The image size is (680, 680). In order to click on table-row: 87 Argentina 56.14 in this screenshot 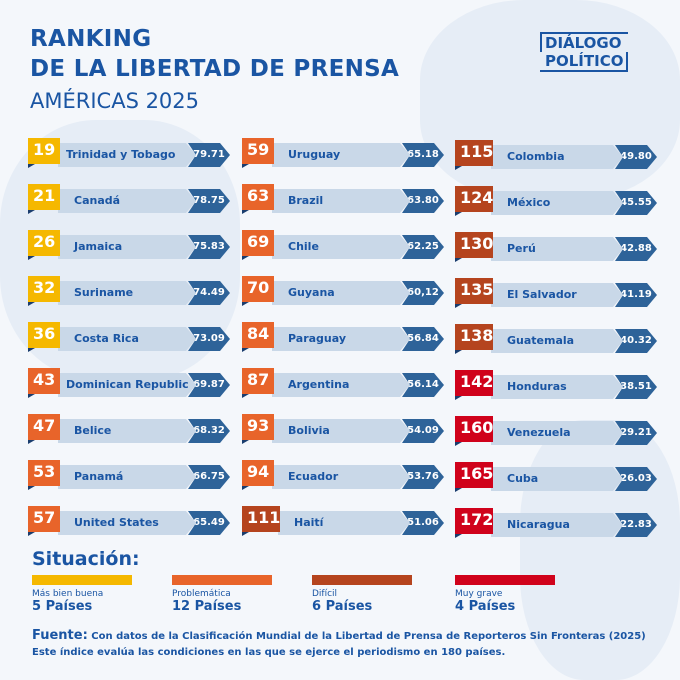, I will do `click(342, 383)`.